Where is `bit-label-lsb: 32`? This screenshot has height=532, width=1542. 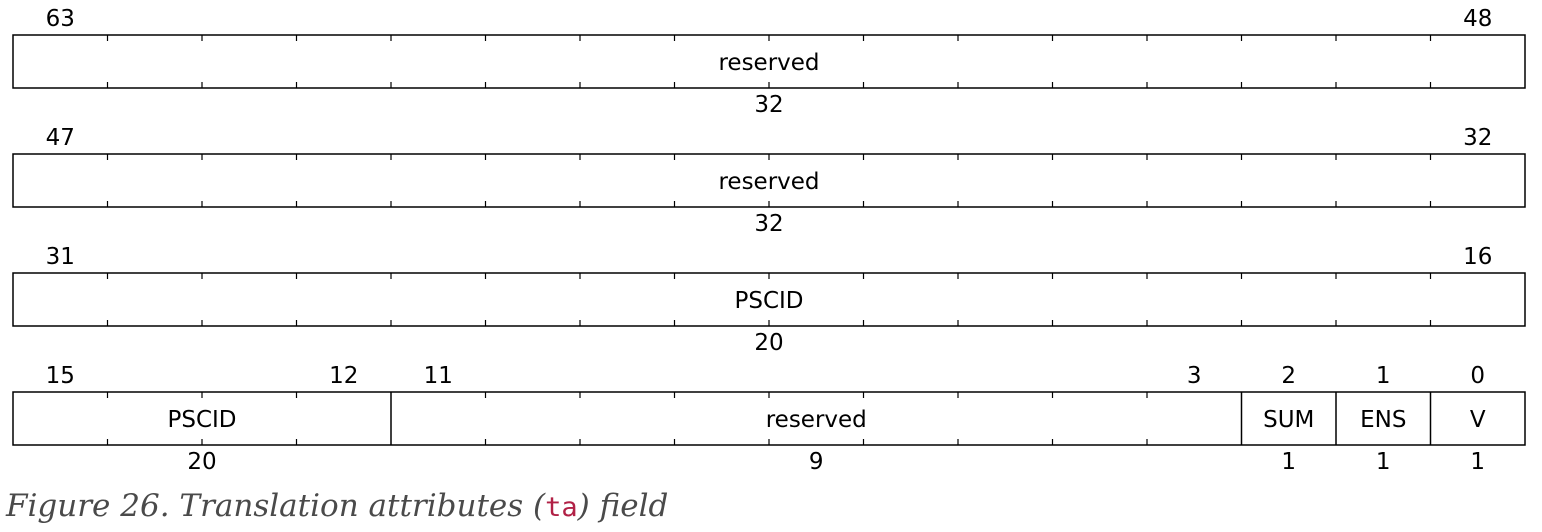
bit-label-lsb: 32 is located at coordinates (1477, 138).